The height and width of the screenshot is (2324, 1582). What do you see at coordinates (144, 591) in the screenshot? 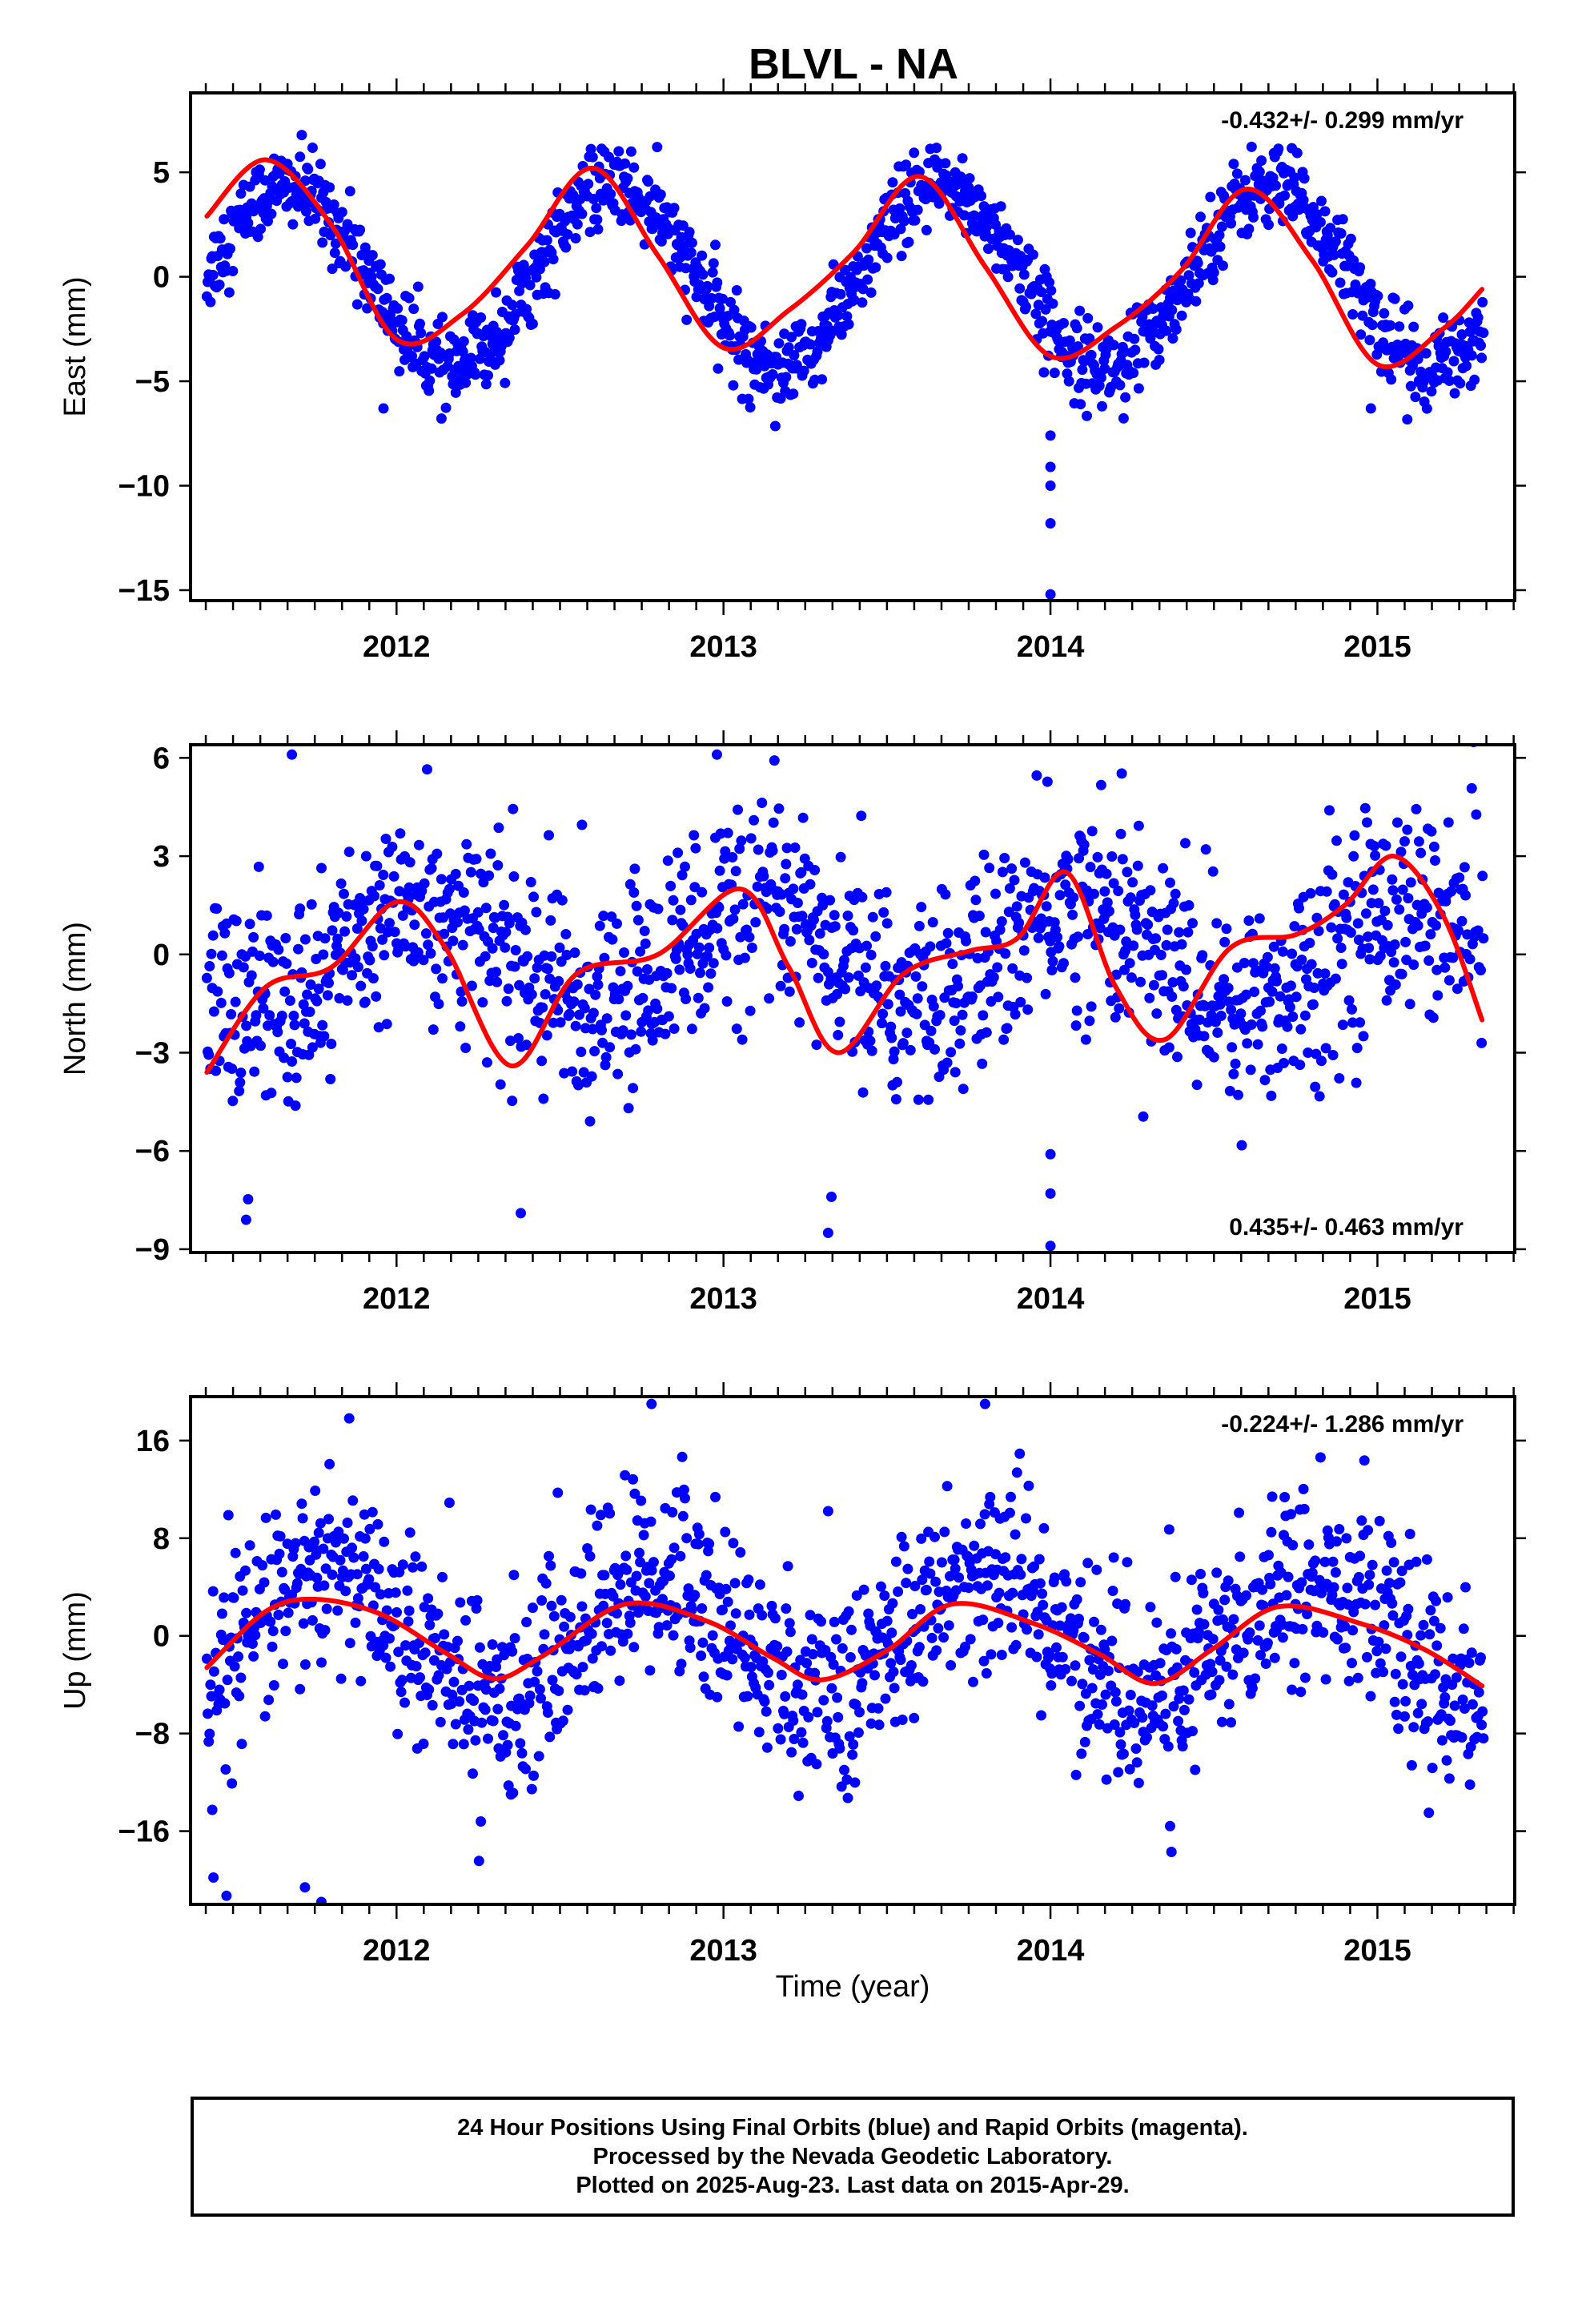
I see `y-tick-label: −15` at bounding box center [144, 591].